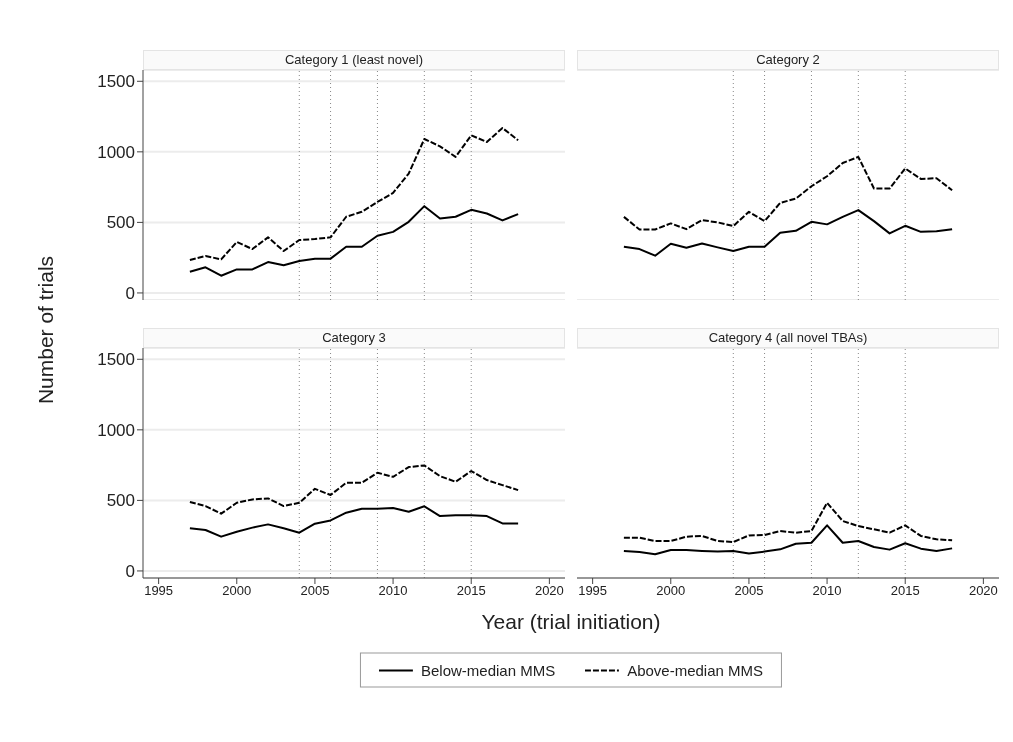 This screenshot has width=1013, height=742. Describe the element at coordinates (354, 338) in the screenshot. I see `chart-title: Category 3` at that location.